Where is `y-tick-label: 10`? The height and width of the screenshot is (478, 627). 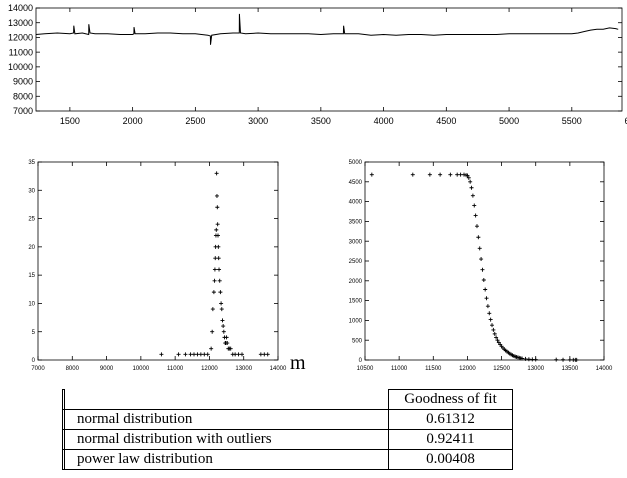 y-tick-label: 10 is located at coordinates (31, 305).